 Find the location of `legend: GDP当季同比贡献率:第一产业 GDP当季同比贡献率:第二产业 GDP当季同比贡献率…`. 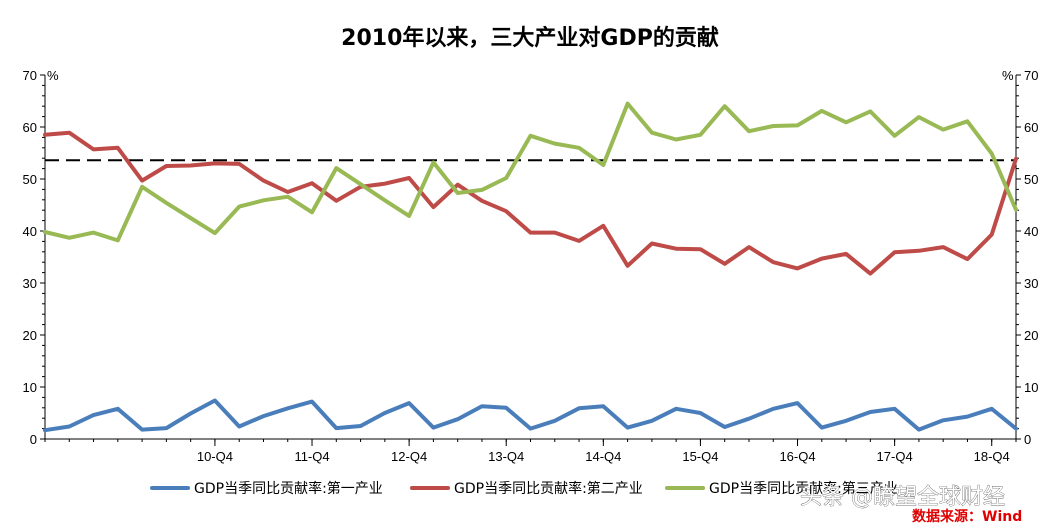

legend: GDP当季同比贡献率:第一产业 GDP当季同比贡献率:第二产业 GDP当季同比贡献率… is located at coordinates (524, 488).